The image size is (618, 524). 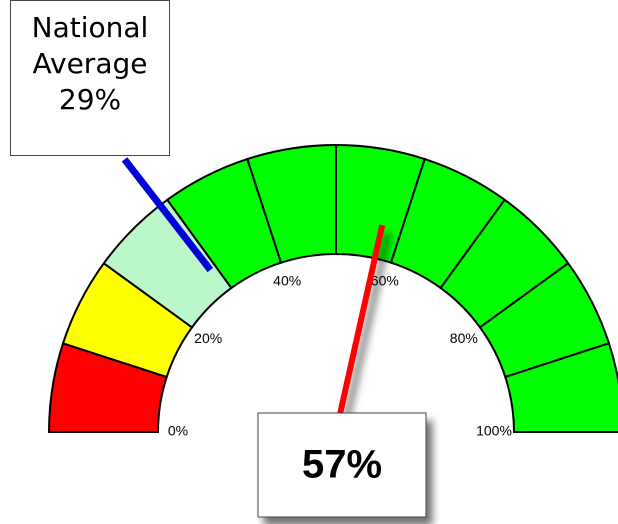 What do you see at coordinates (385, 280) in the screenshot?
I see `tick-label: 60%` at bounding box center [385, 280].